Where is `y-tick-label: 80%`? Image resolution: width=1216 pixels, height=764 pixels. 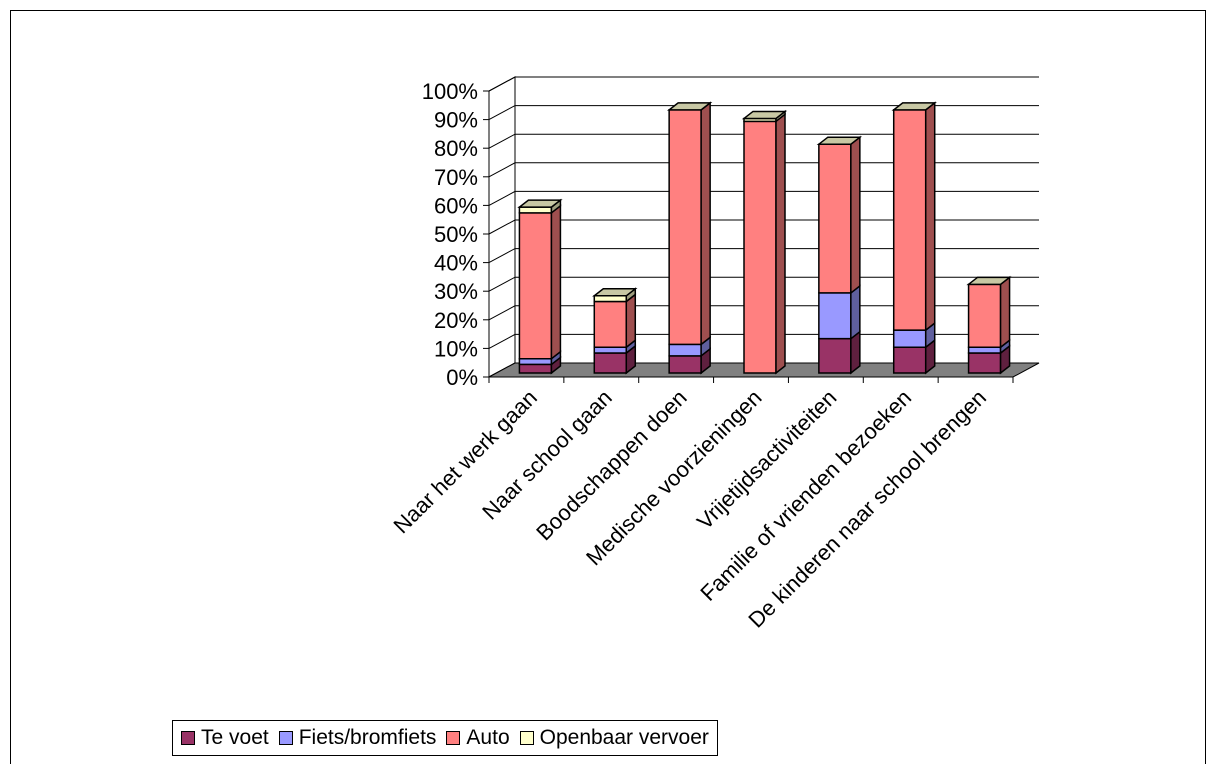 y-tick-label: 80% is located at coordinates (456, 148).